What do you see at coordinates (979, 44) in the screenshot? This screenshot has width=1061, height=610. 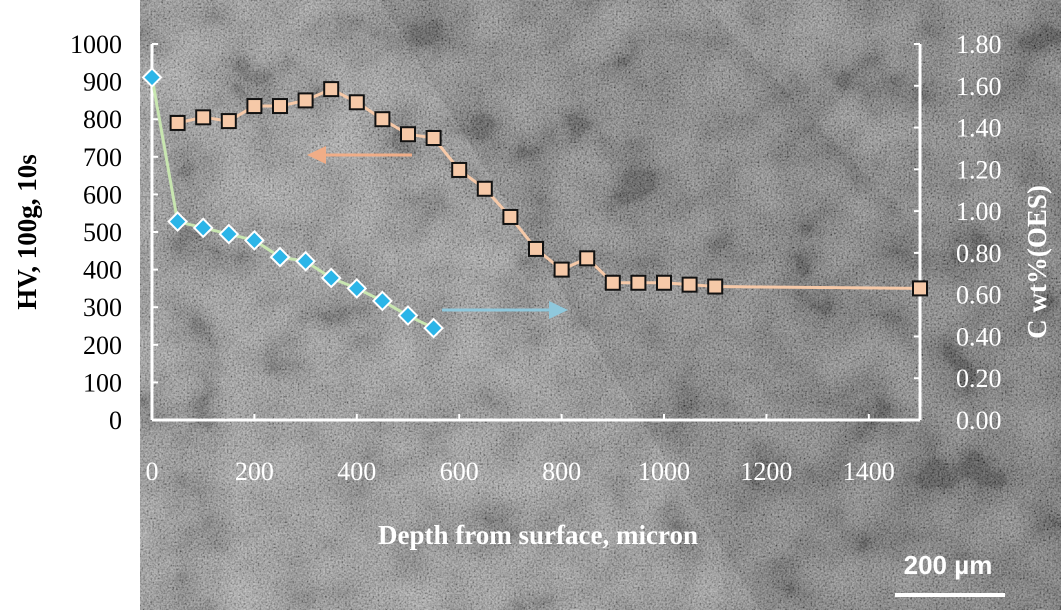 I see `y2-tick-label: 1.80` at bounding box center [979, 44].